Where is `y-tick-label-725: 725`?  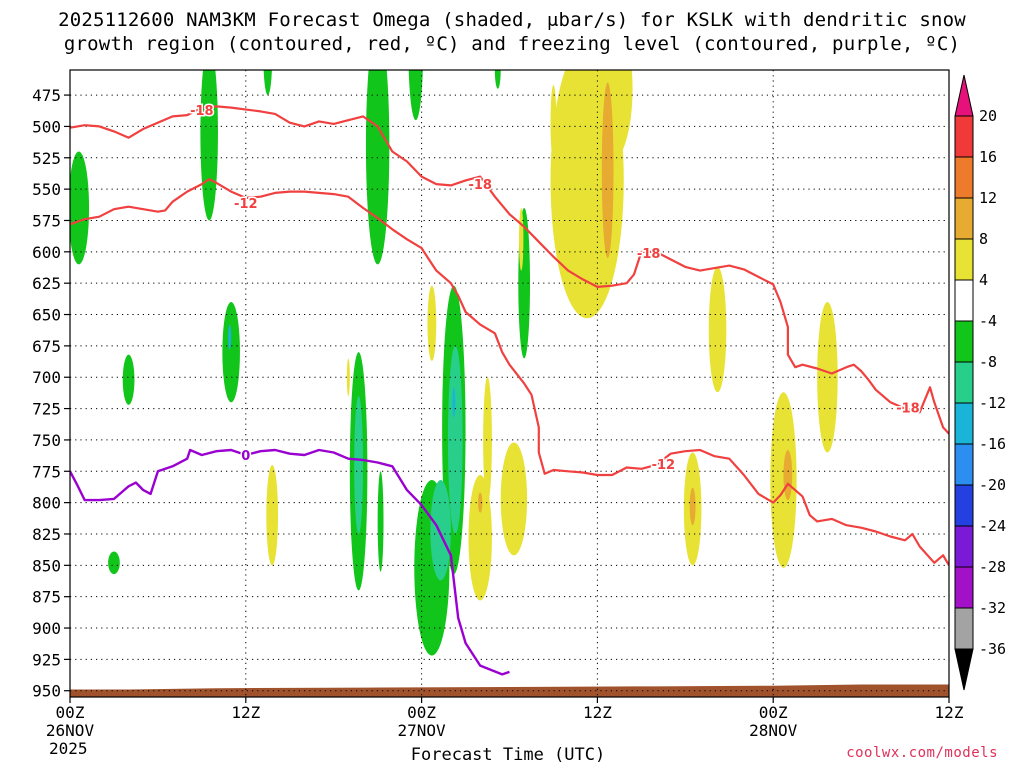
y-tick-label-725: 725 is located at coordinates (46, 409).